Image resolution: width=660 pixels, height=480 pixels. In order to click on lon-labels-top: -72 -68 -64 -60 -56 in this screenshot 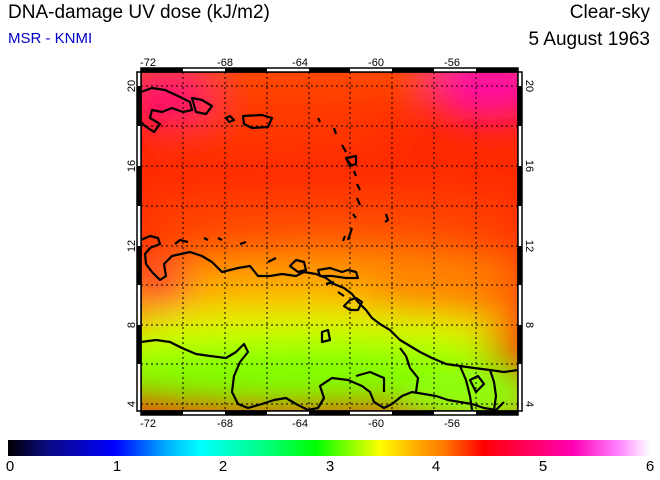, I will do `click(300, 63)`.